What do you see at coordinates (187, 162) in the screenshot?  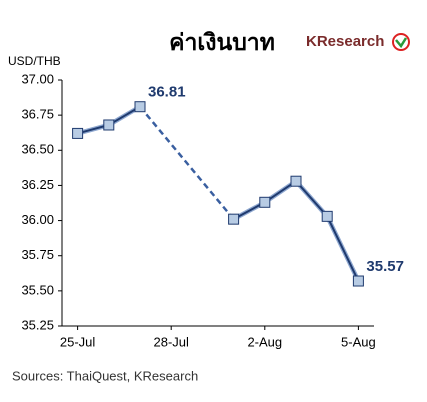 I see `gap-connector` at bounding box center [187, 162].